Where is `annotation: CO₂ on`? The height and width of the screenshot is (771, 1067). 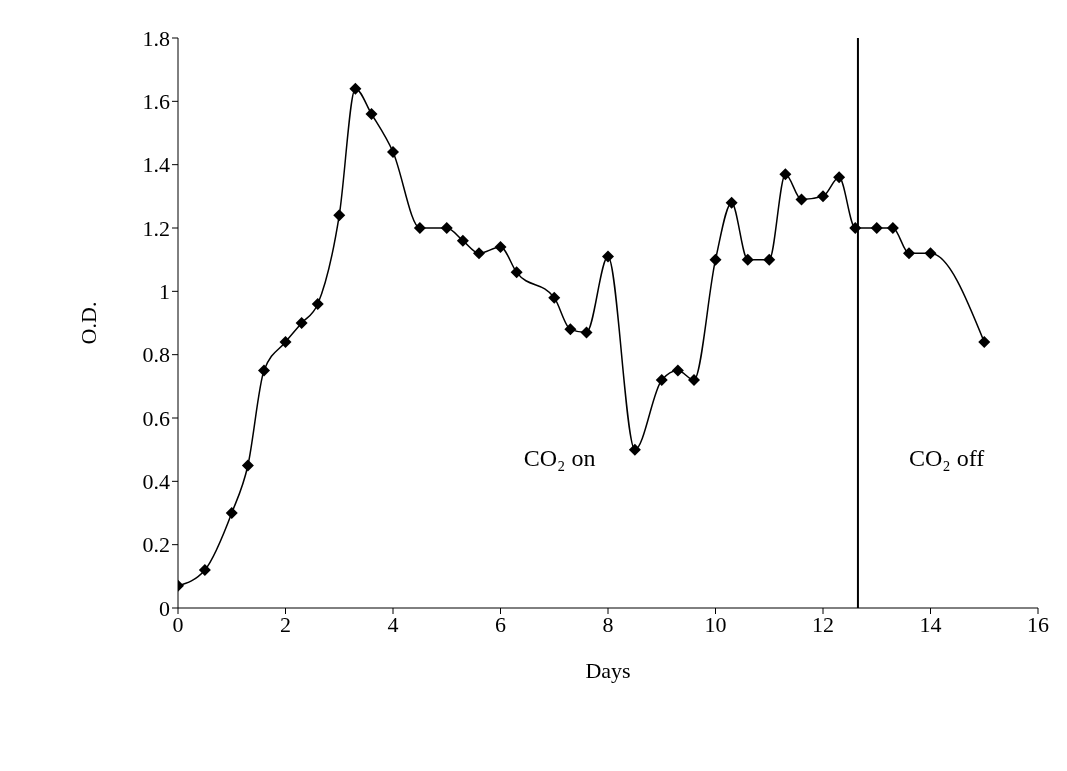
annotation: CO₂ on is located at coordinates (559, 458).